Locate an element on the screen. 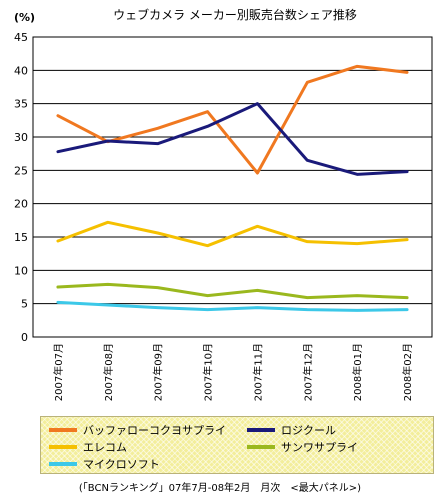  legend-item-microsoft: マイクロソフト is located at coordinates (104, 464).